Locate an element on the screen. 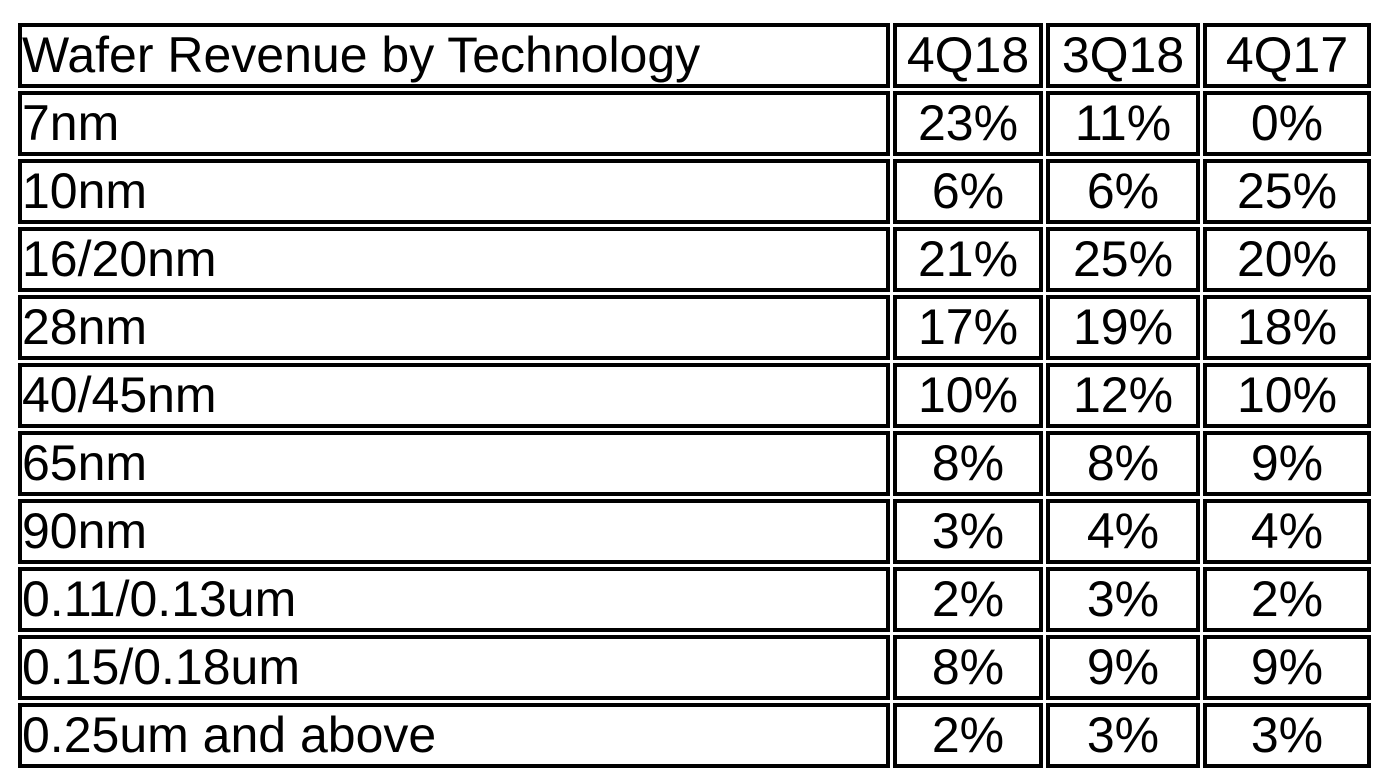  row-label: 0.11/0.13um is located at coordinates (454, 599).